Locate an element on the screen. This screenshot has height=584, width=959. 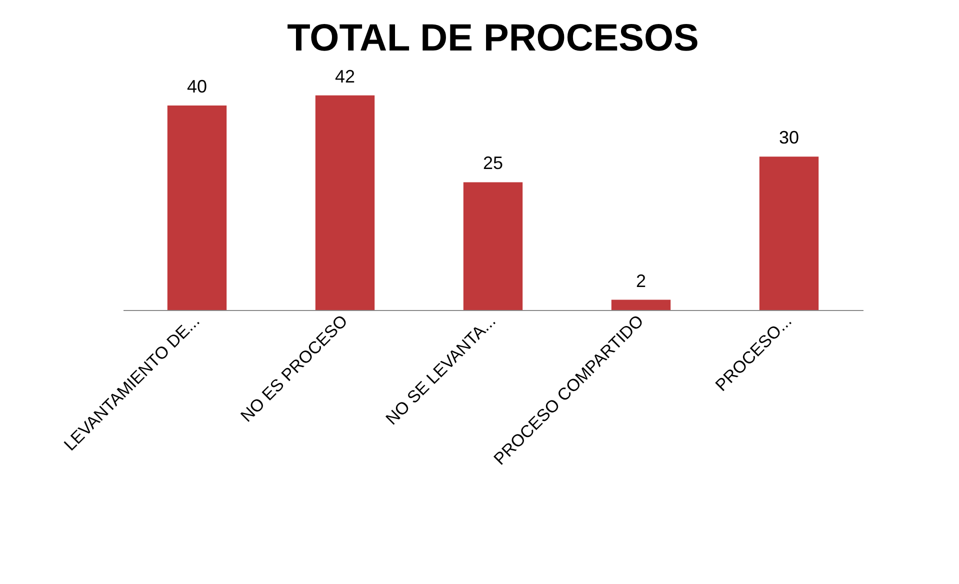
chart-title: TOTAL DE PROCESOS is located at coordinates (493, 38).